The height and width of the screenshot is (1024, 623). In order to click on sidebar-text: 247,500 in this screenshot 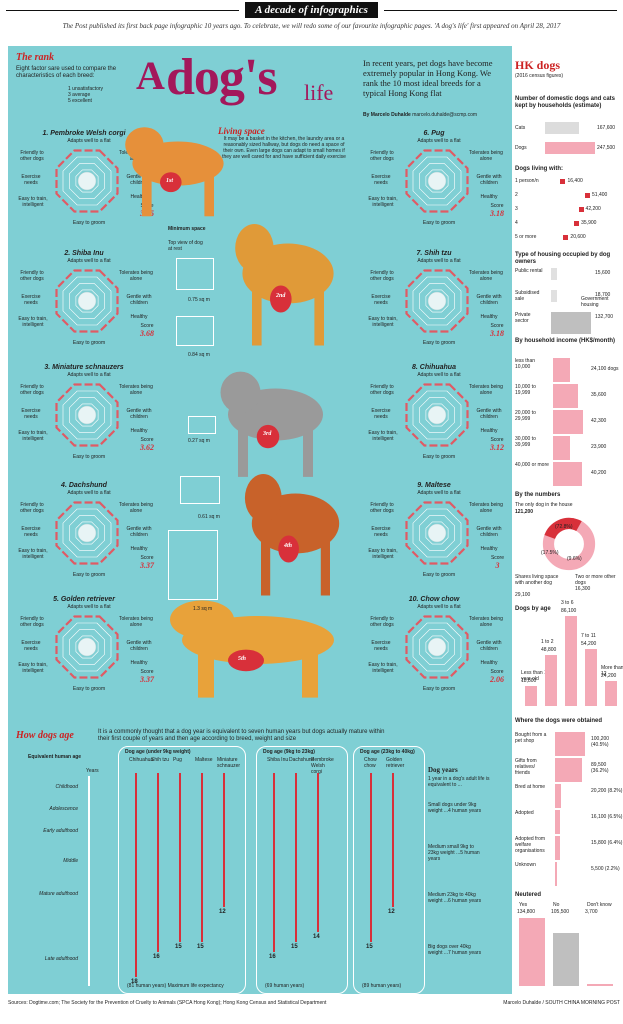, I will do `click(606, 148)`.